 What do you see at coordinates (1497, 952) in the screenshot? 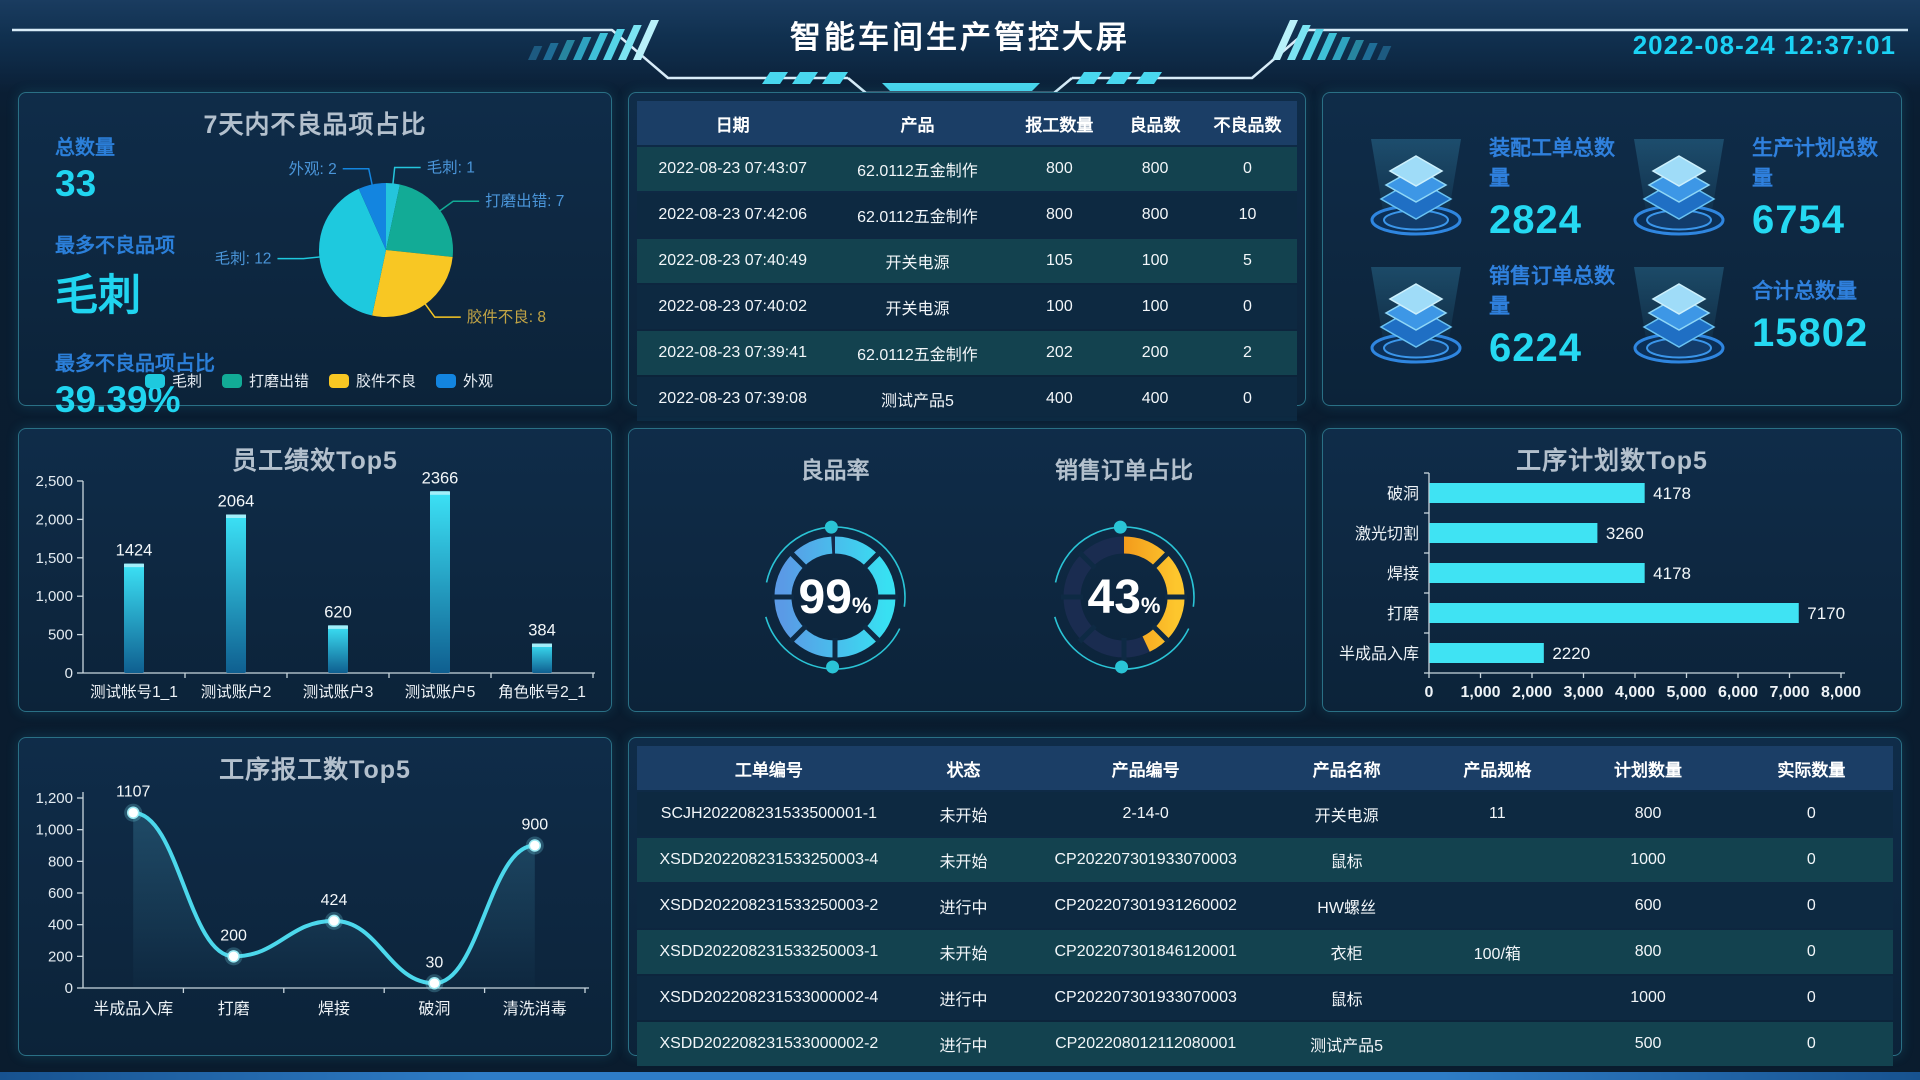
I see `table-cell: 100/箱` at bounding box center [1497, 952].